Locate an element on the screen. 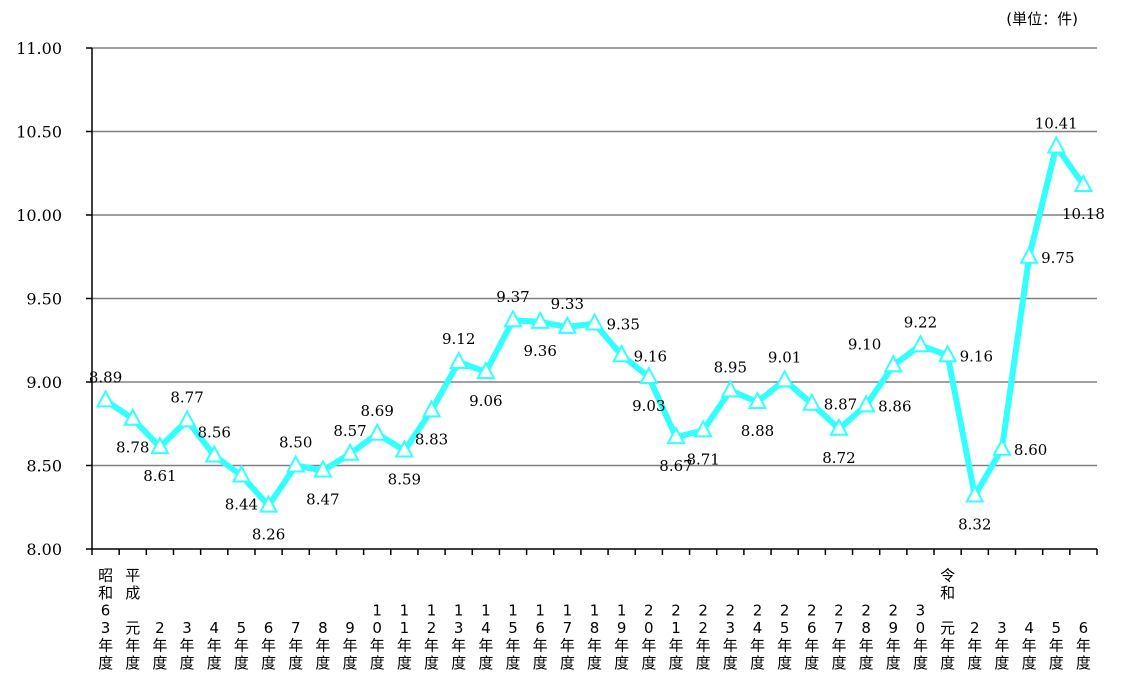 This screenshot has width=1128, height=675. data-label: 8.26 is located at coordinates (268, 535).